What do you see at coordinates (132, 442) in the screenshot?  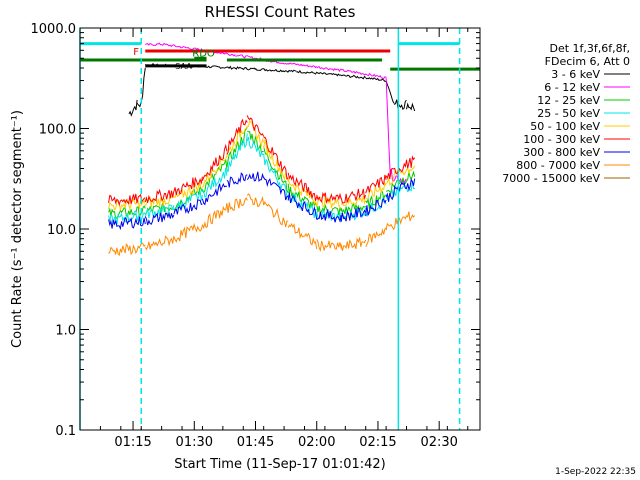 I see `x-tick-label: 01:15` at bounding box center [132, 442].